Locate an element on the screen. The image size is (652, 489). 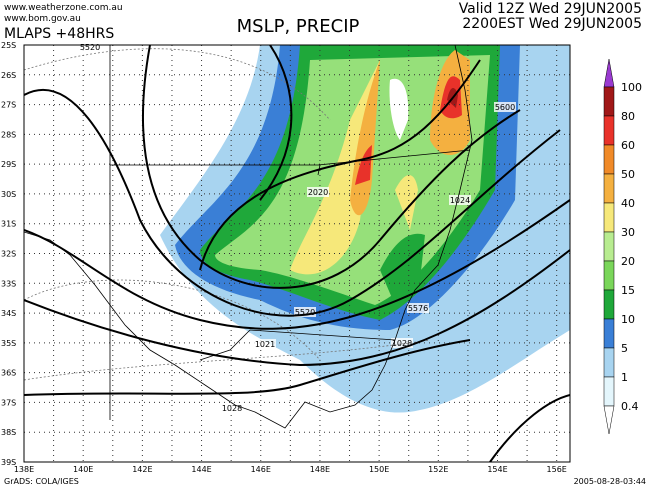
legend-label: 80 is located at coordinates (628, 116).